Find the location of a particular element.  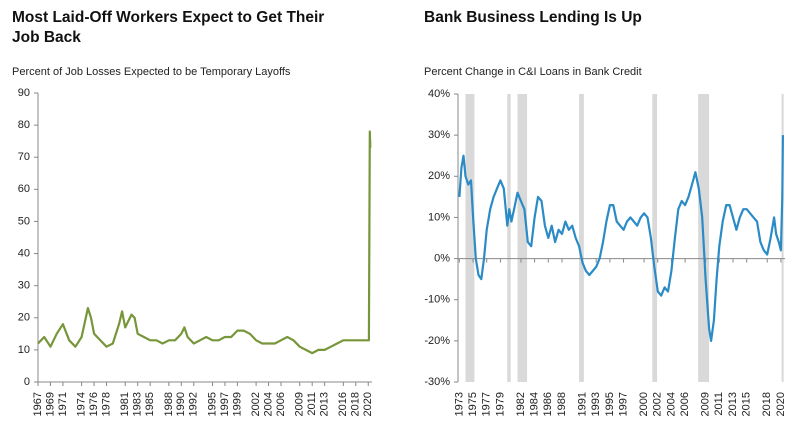

y-tick-label: 20 is located at coordinates (24, 318).